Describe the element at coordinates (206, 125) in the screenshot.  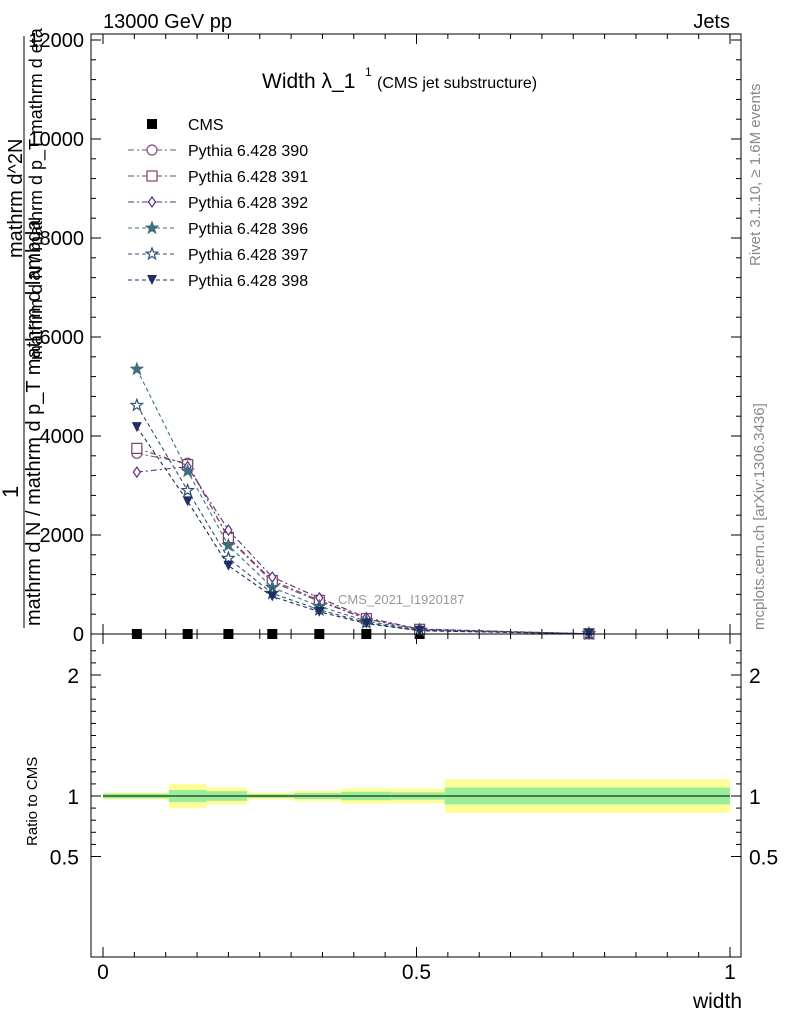
I see `legend-label: CMS` at that location.